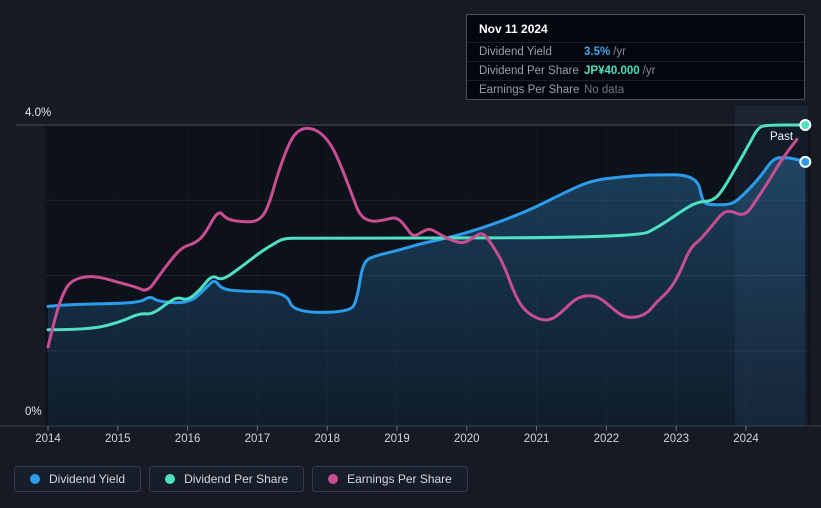 Image resolution: width=821 pixels, height=508 pixels. What do you see at coordinates (536, 439) in the screenshot?
I see `x-axis-year-label: 2021` at bounding box center [536, 439].